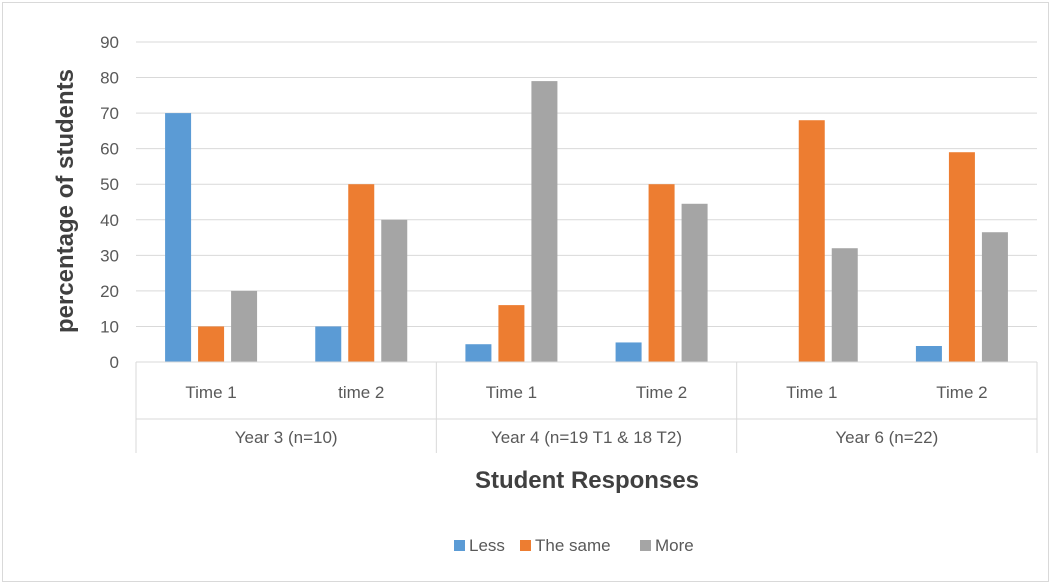 This screenshot has width=1053, height=586. What do you see at coordinates (587, 480) in the screenshot?
I see `x-axis-title: Student Responses` at bounding box center [587, 480].